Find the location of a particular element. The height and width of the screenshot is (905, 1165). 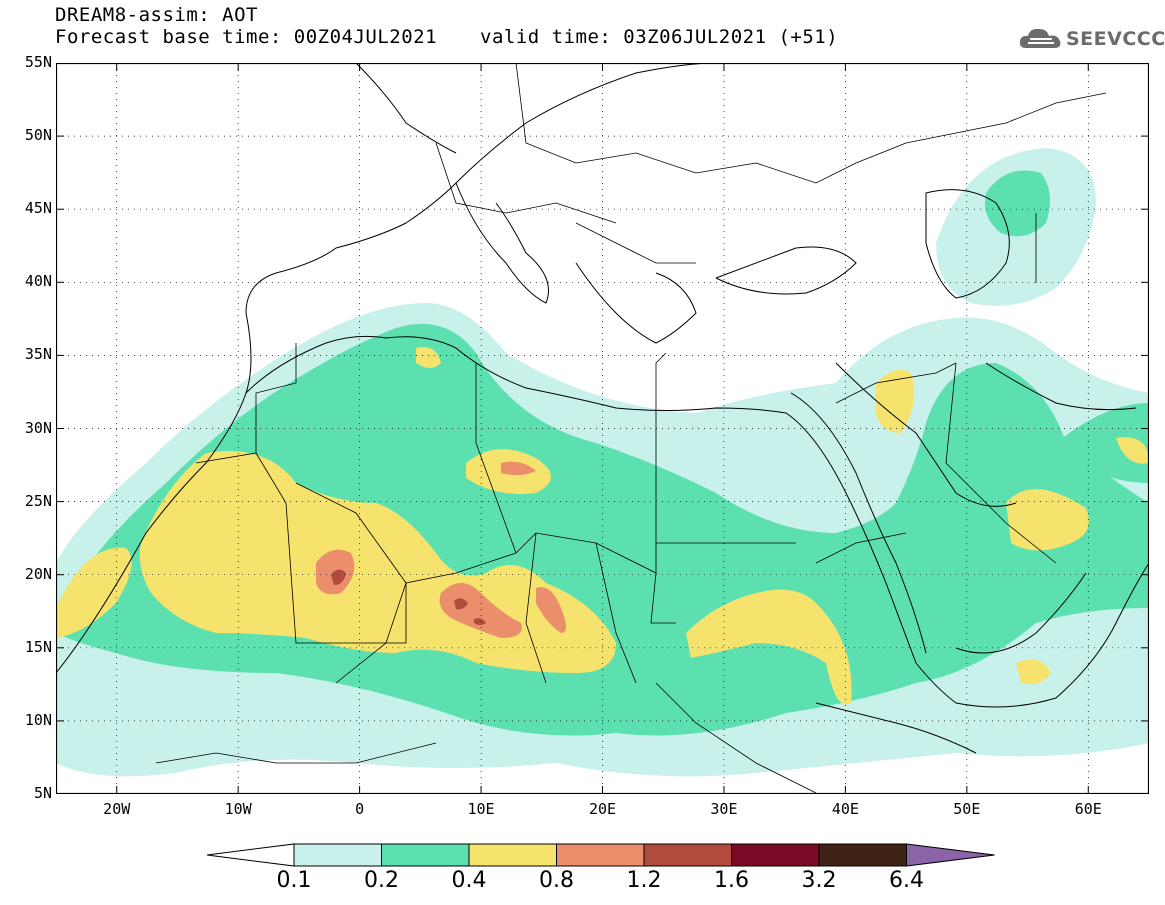

colorbar-min-triangle is located at coordinates (250, 855).